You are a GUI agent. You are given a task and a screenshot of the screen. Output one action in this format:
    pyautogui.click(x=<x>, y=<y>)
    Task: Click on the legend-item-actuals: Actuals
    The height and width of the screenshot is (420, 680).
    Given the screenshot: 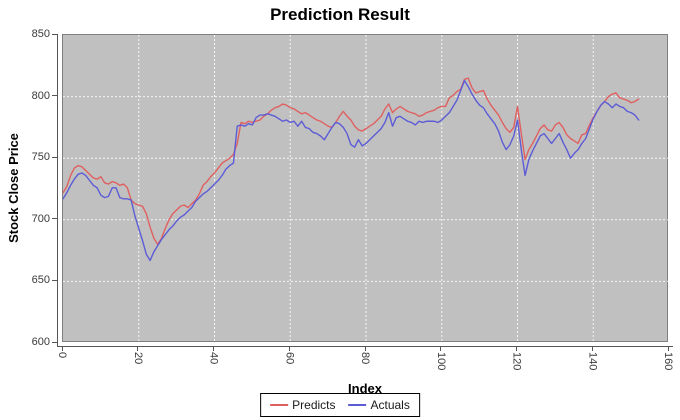 What is the action you would take?
    pyautogui.click(x=379, y=405)
    